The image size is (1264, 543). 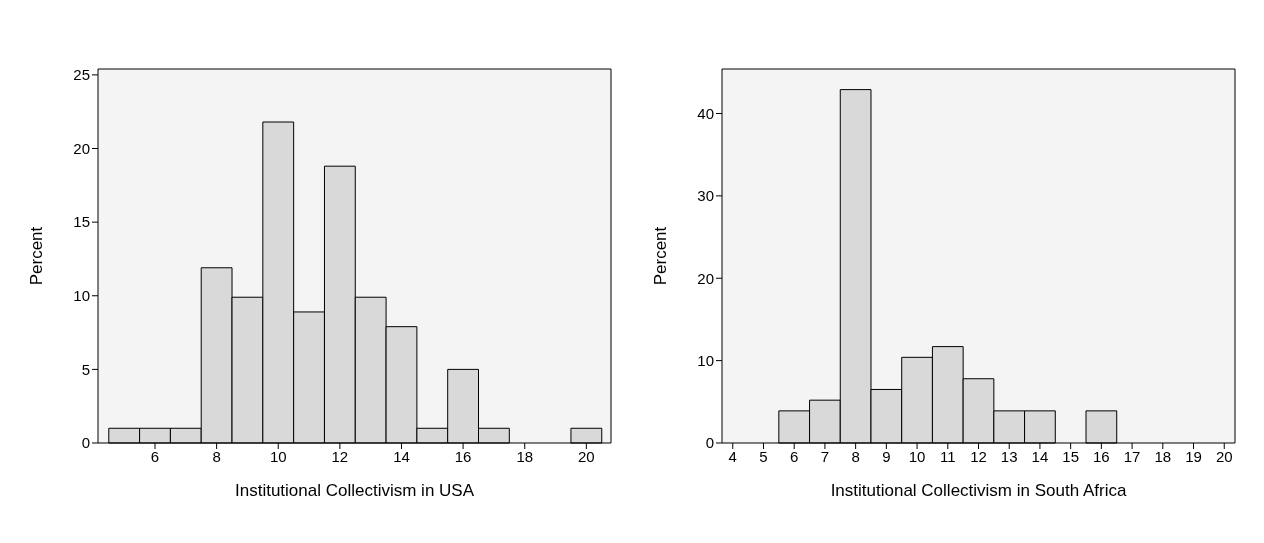 What do you see at coordinates (85, 369) in the screenshot?
I see `y-tick-label: 5` at bounding box center [85, 369].